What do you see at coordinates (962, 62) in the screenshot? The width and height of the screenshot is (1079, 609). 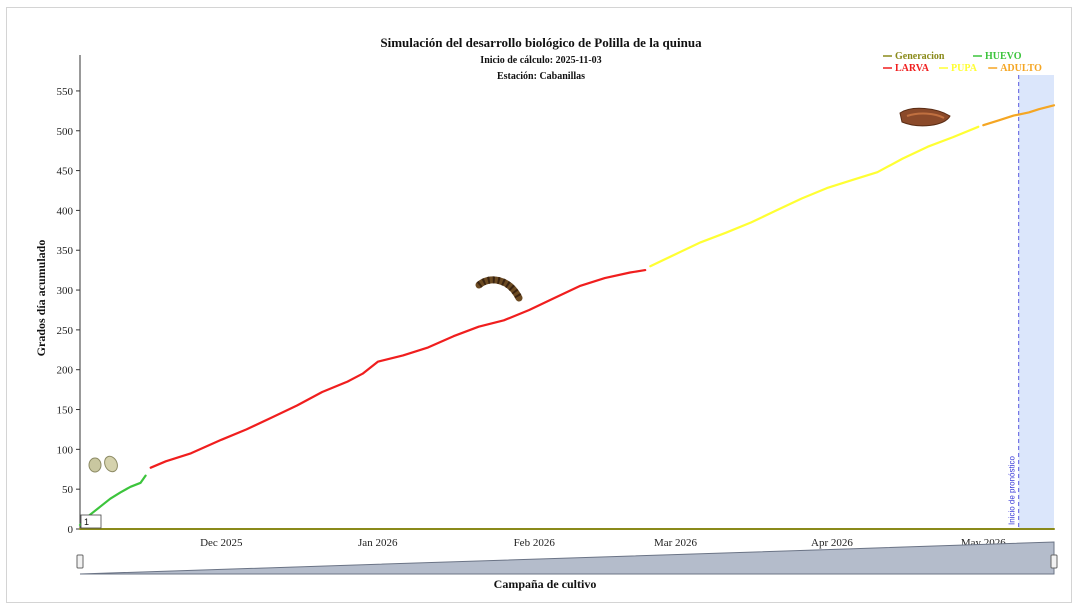 I see `legend: Generacion HUEVO LARVA PUPA ADULTO` at bounding box center [962, 62].